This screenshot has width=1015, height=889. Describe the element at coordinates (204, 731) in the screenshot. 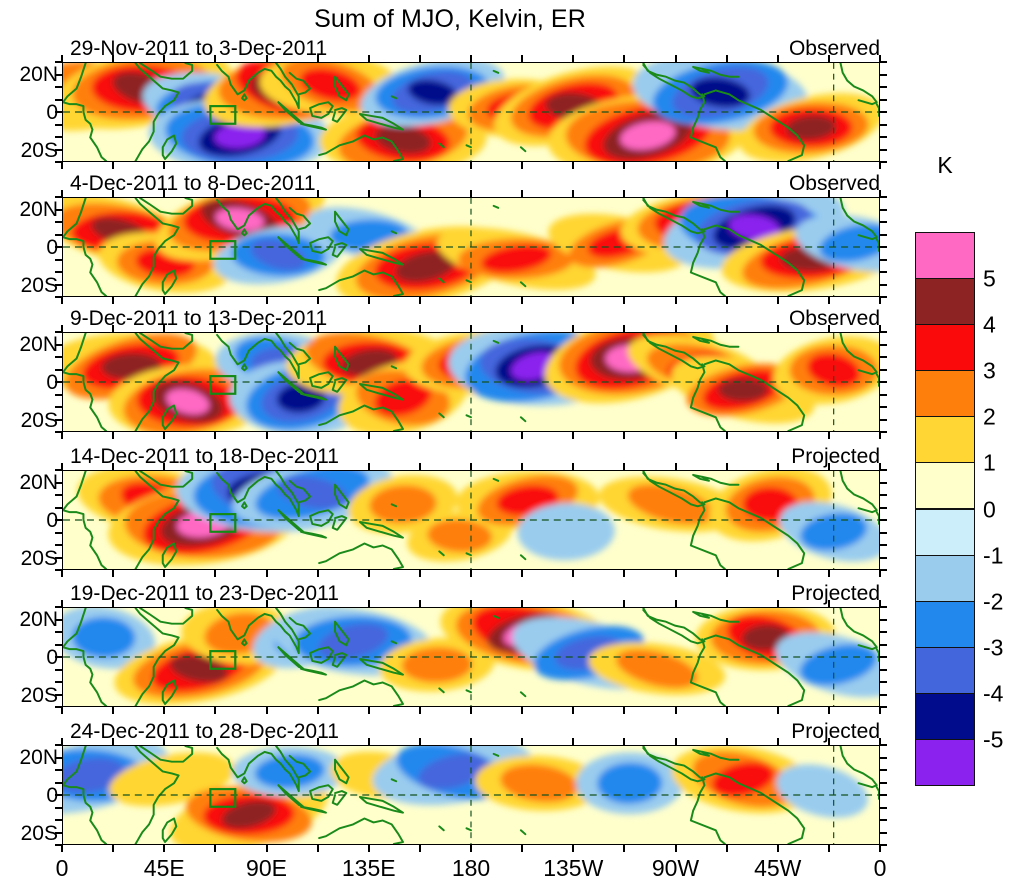

I see `panel-date-range: 24-Dec-2011 to 28-Dec-2011` at that location.